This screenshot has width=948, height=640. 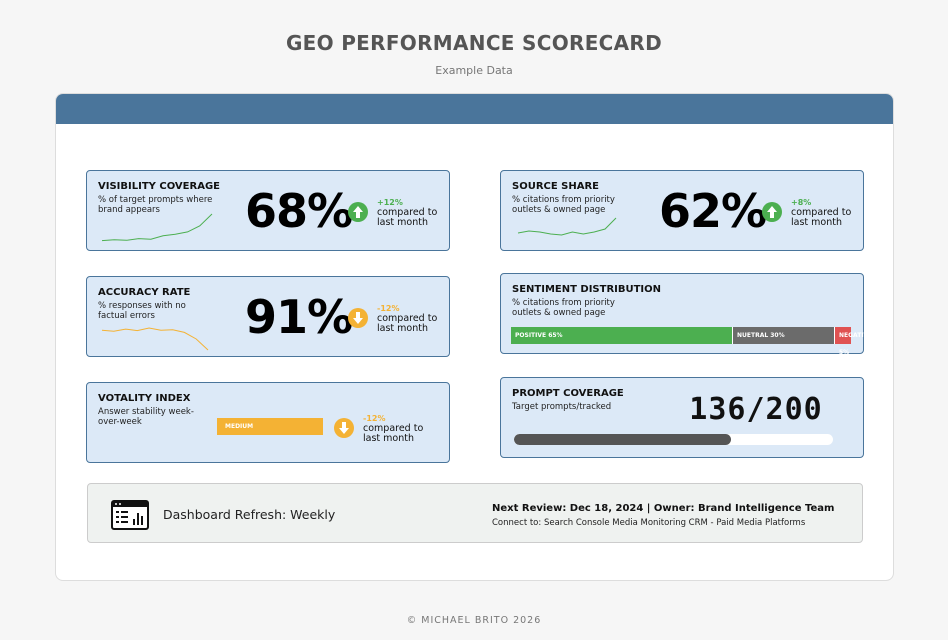 I want to click on accuracy-delta: -12% compared to last month, so click(x=413, y=319).